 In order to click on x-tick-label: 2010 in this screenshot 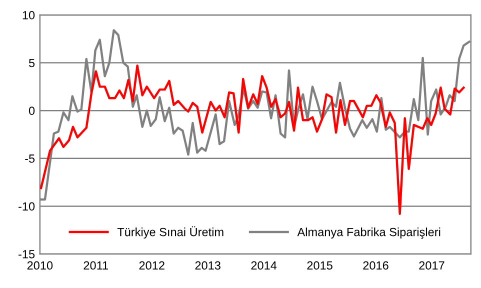, I will do `click(40, 265)`.